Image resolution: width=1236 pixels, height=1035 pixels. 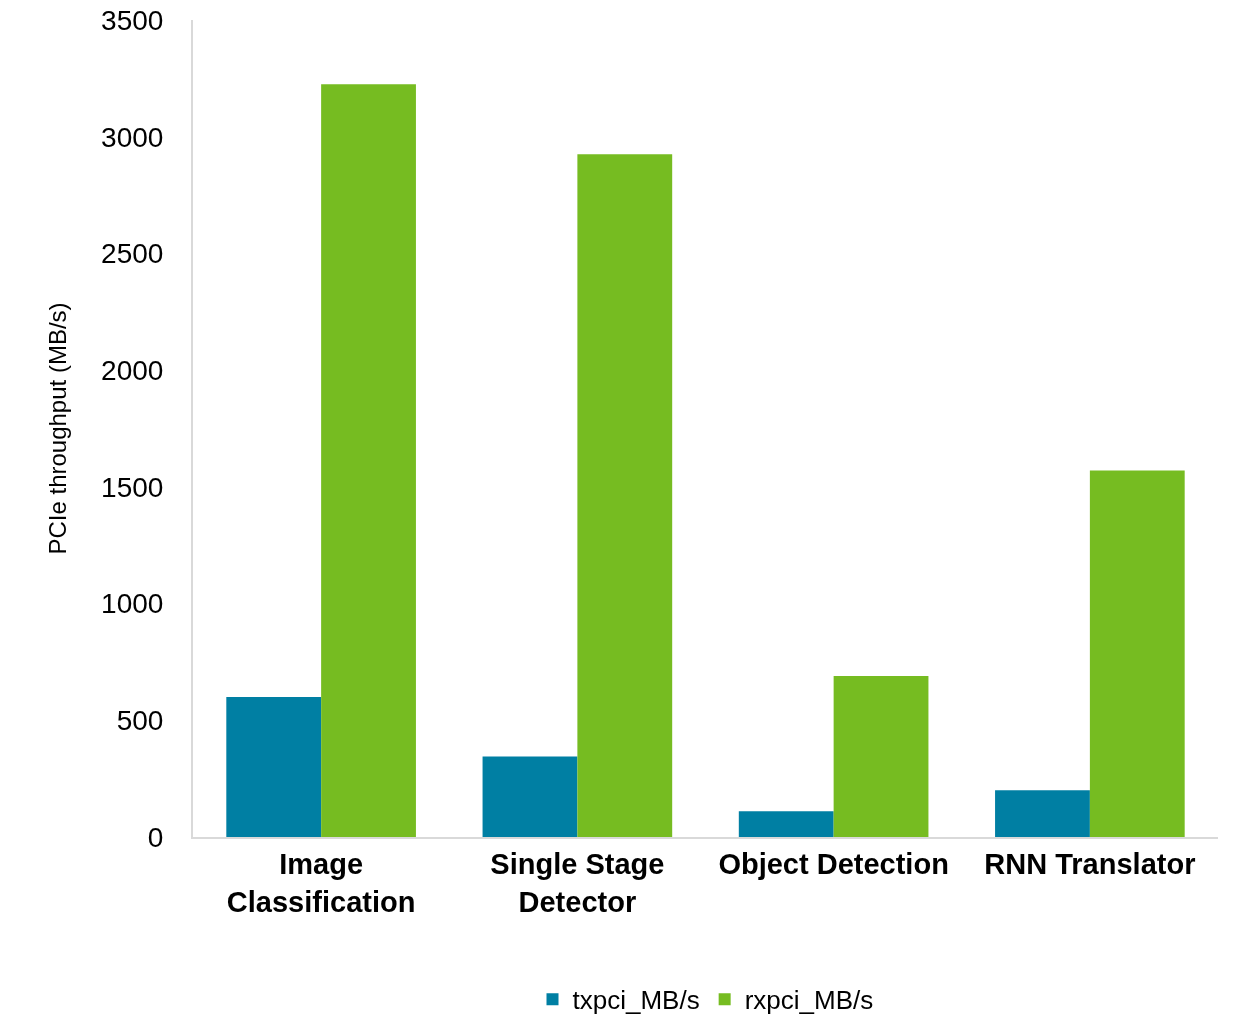 I want to click on x-tick-label: Image Classification, so click(x=321, y=882).